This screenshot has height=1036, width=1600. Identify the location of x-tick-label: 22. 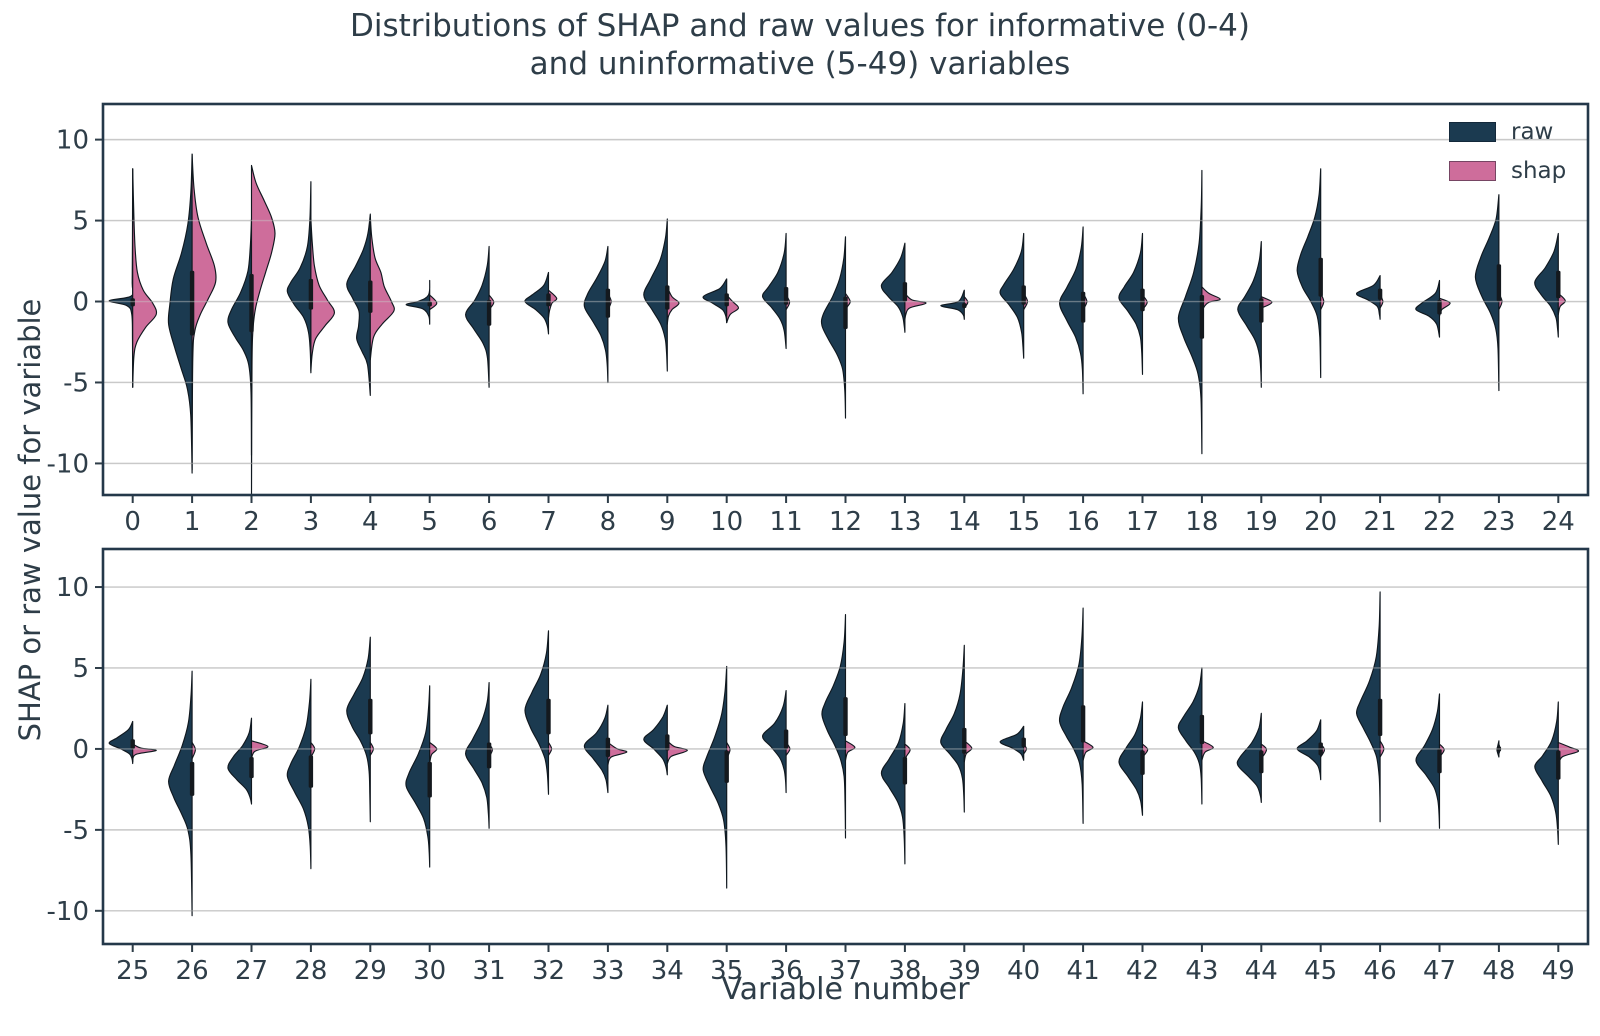
(1439, 522).